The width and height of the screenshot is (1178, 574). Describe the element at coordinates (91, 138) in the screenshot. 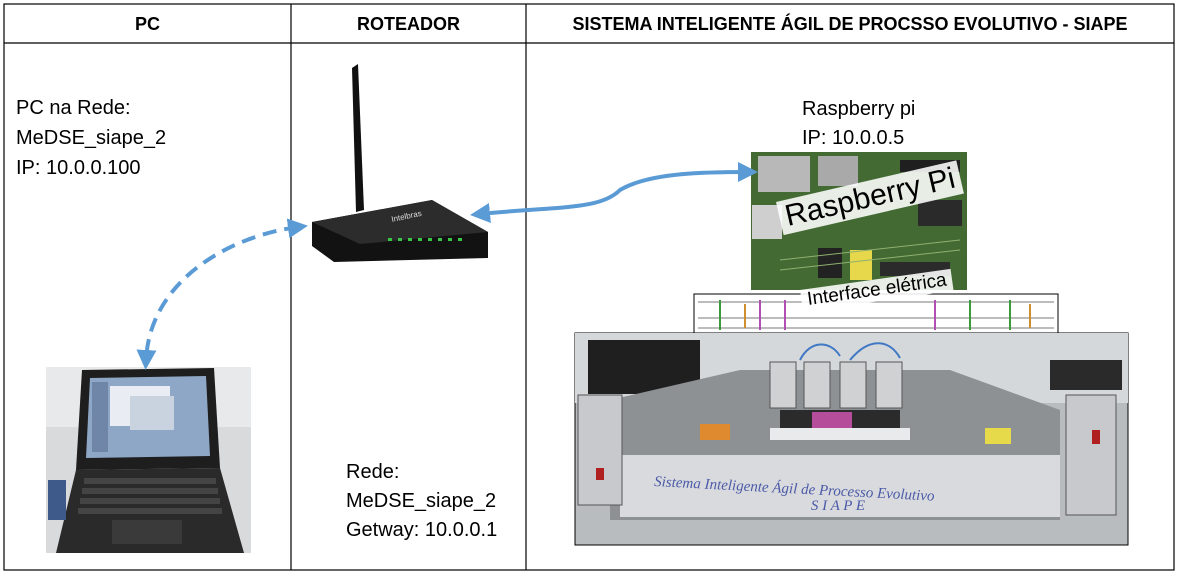

I see `pc-network-name: MeDSE_siape_2` at that location.